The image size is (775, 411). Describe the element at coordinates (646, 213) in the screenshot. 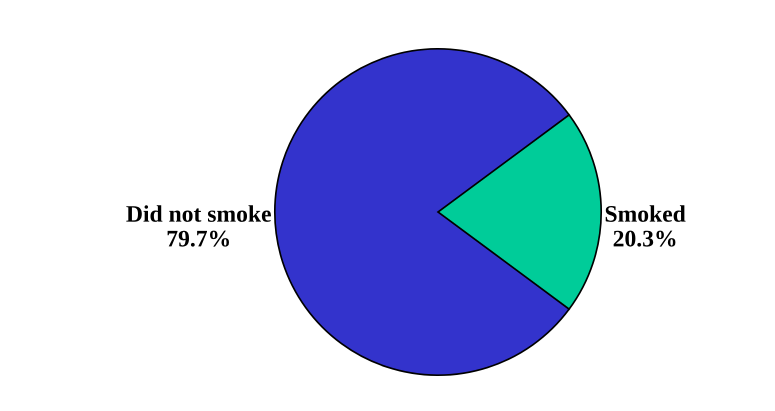

I see `slice-label: Smoked` at that location.